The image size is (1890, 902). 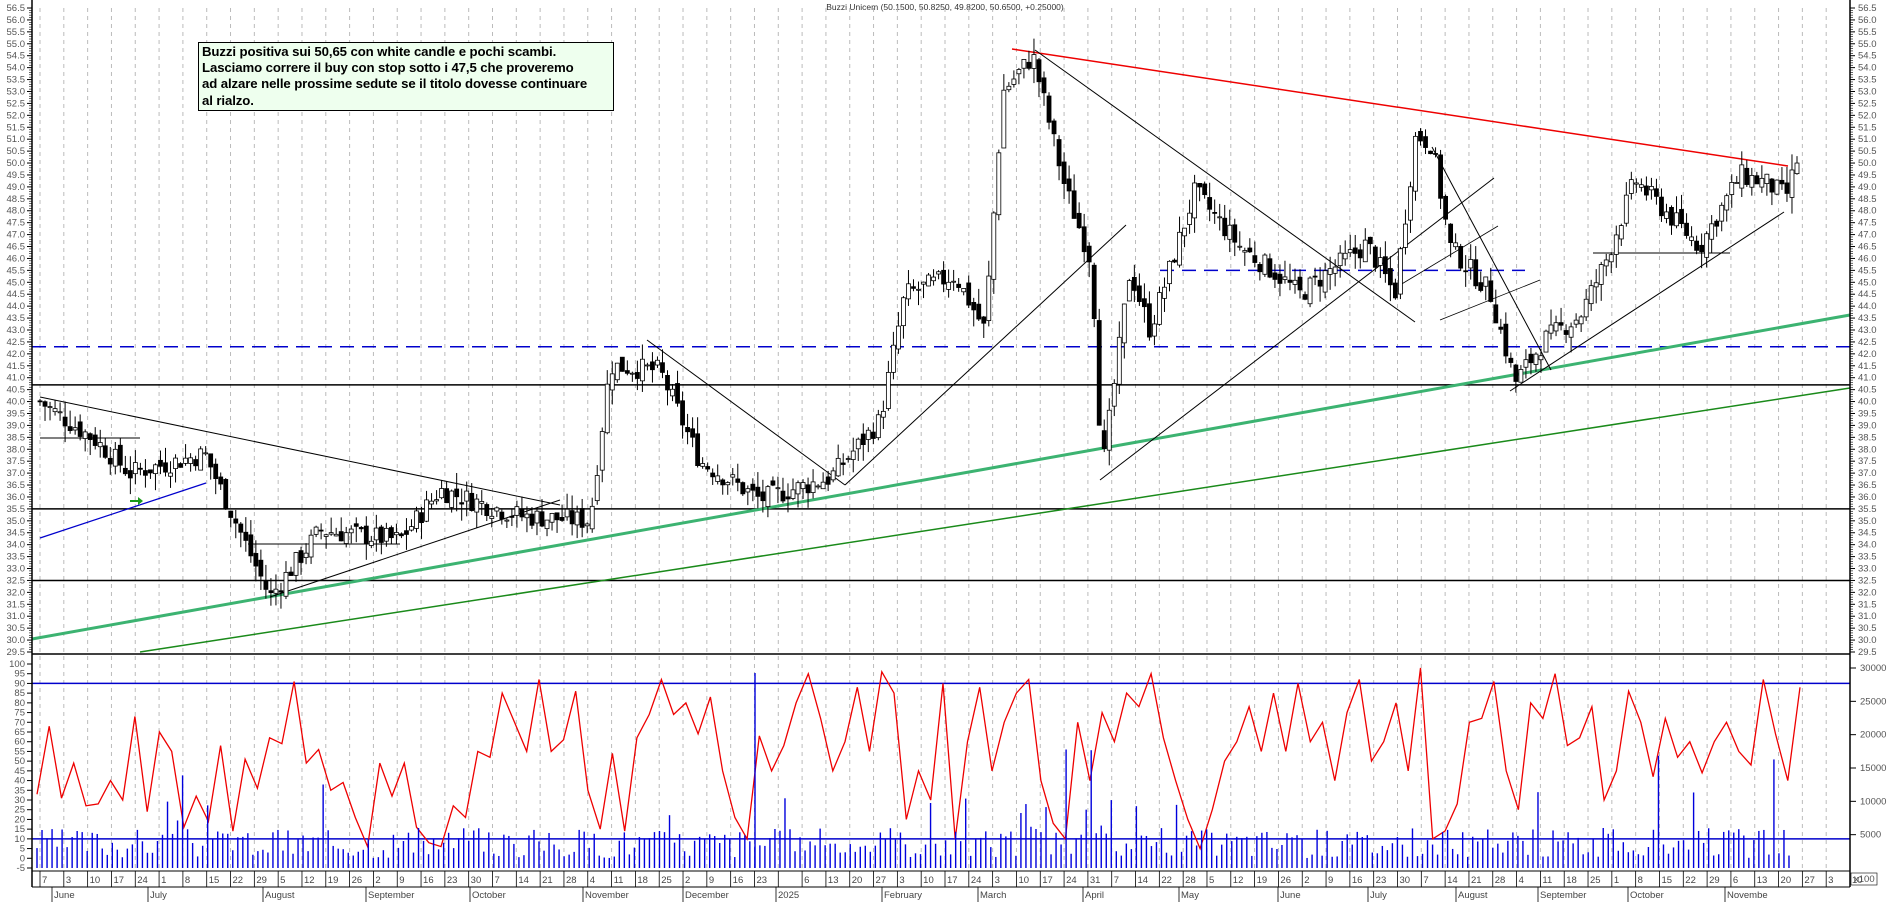 I want to click on svg-text: August, so click(x=280, y=895).